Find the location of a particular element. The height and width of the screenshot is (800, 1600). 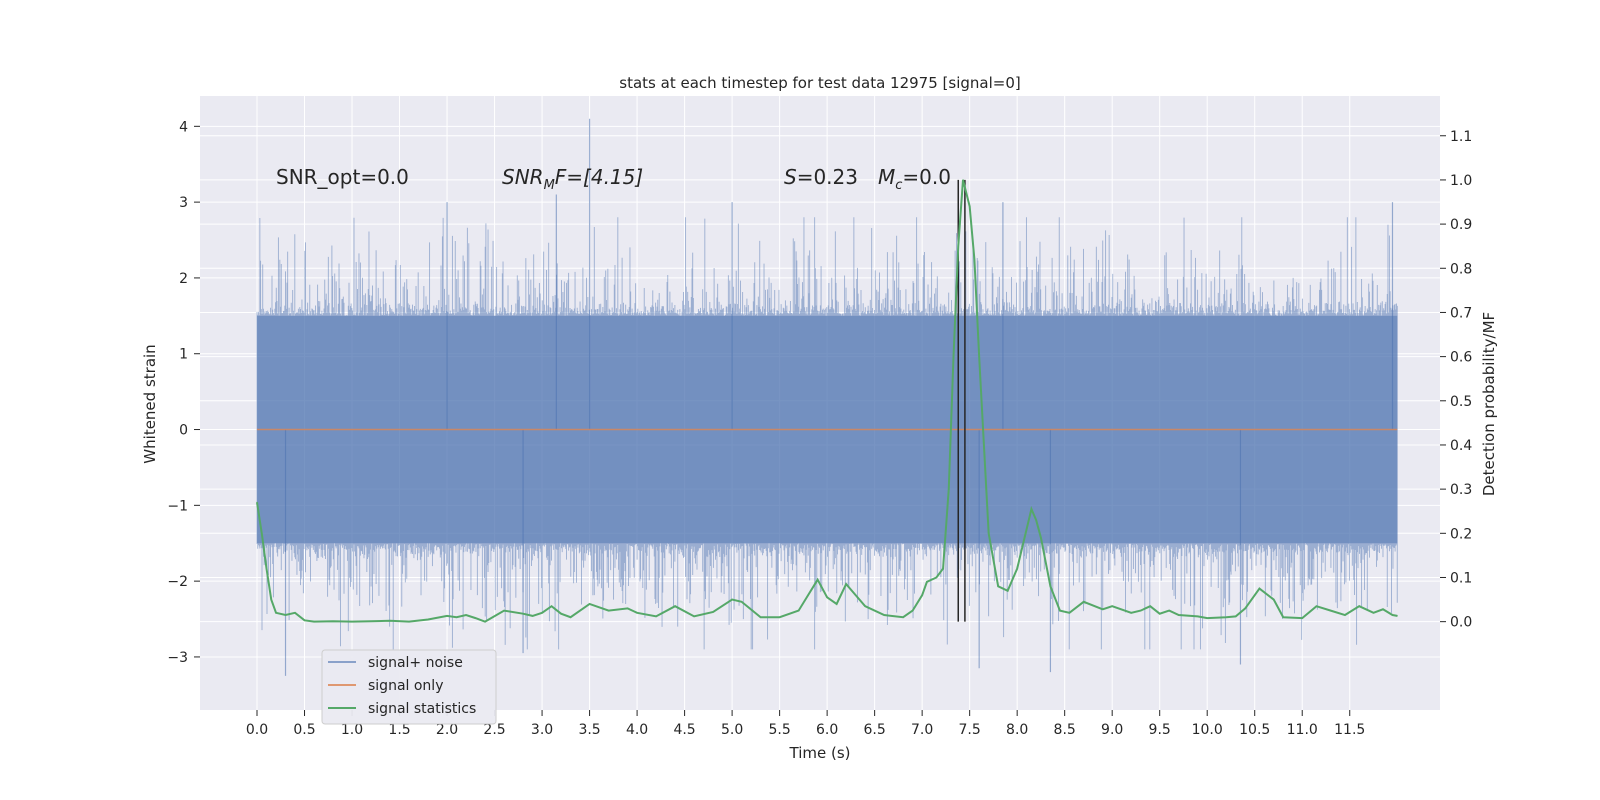

legend-label-stats: signal statistics is located at coordinates (422, 709).